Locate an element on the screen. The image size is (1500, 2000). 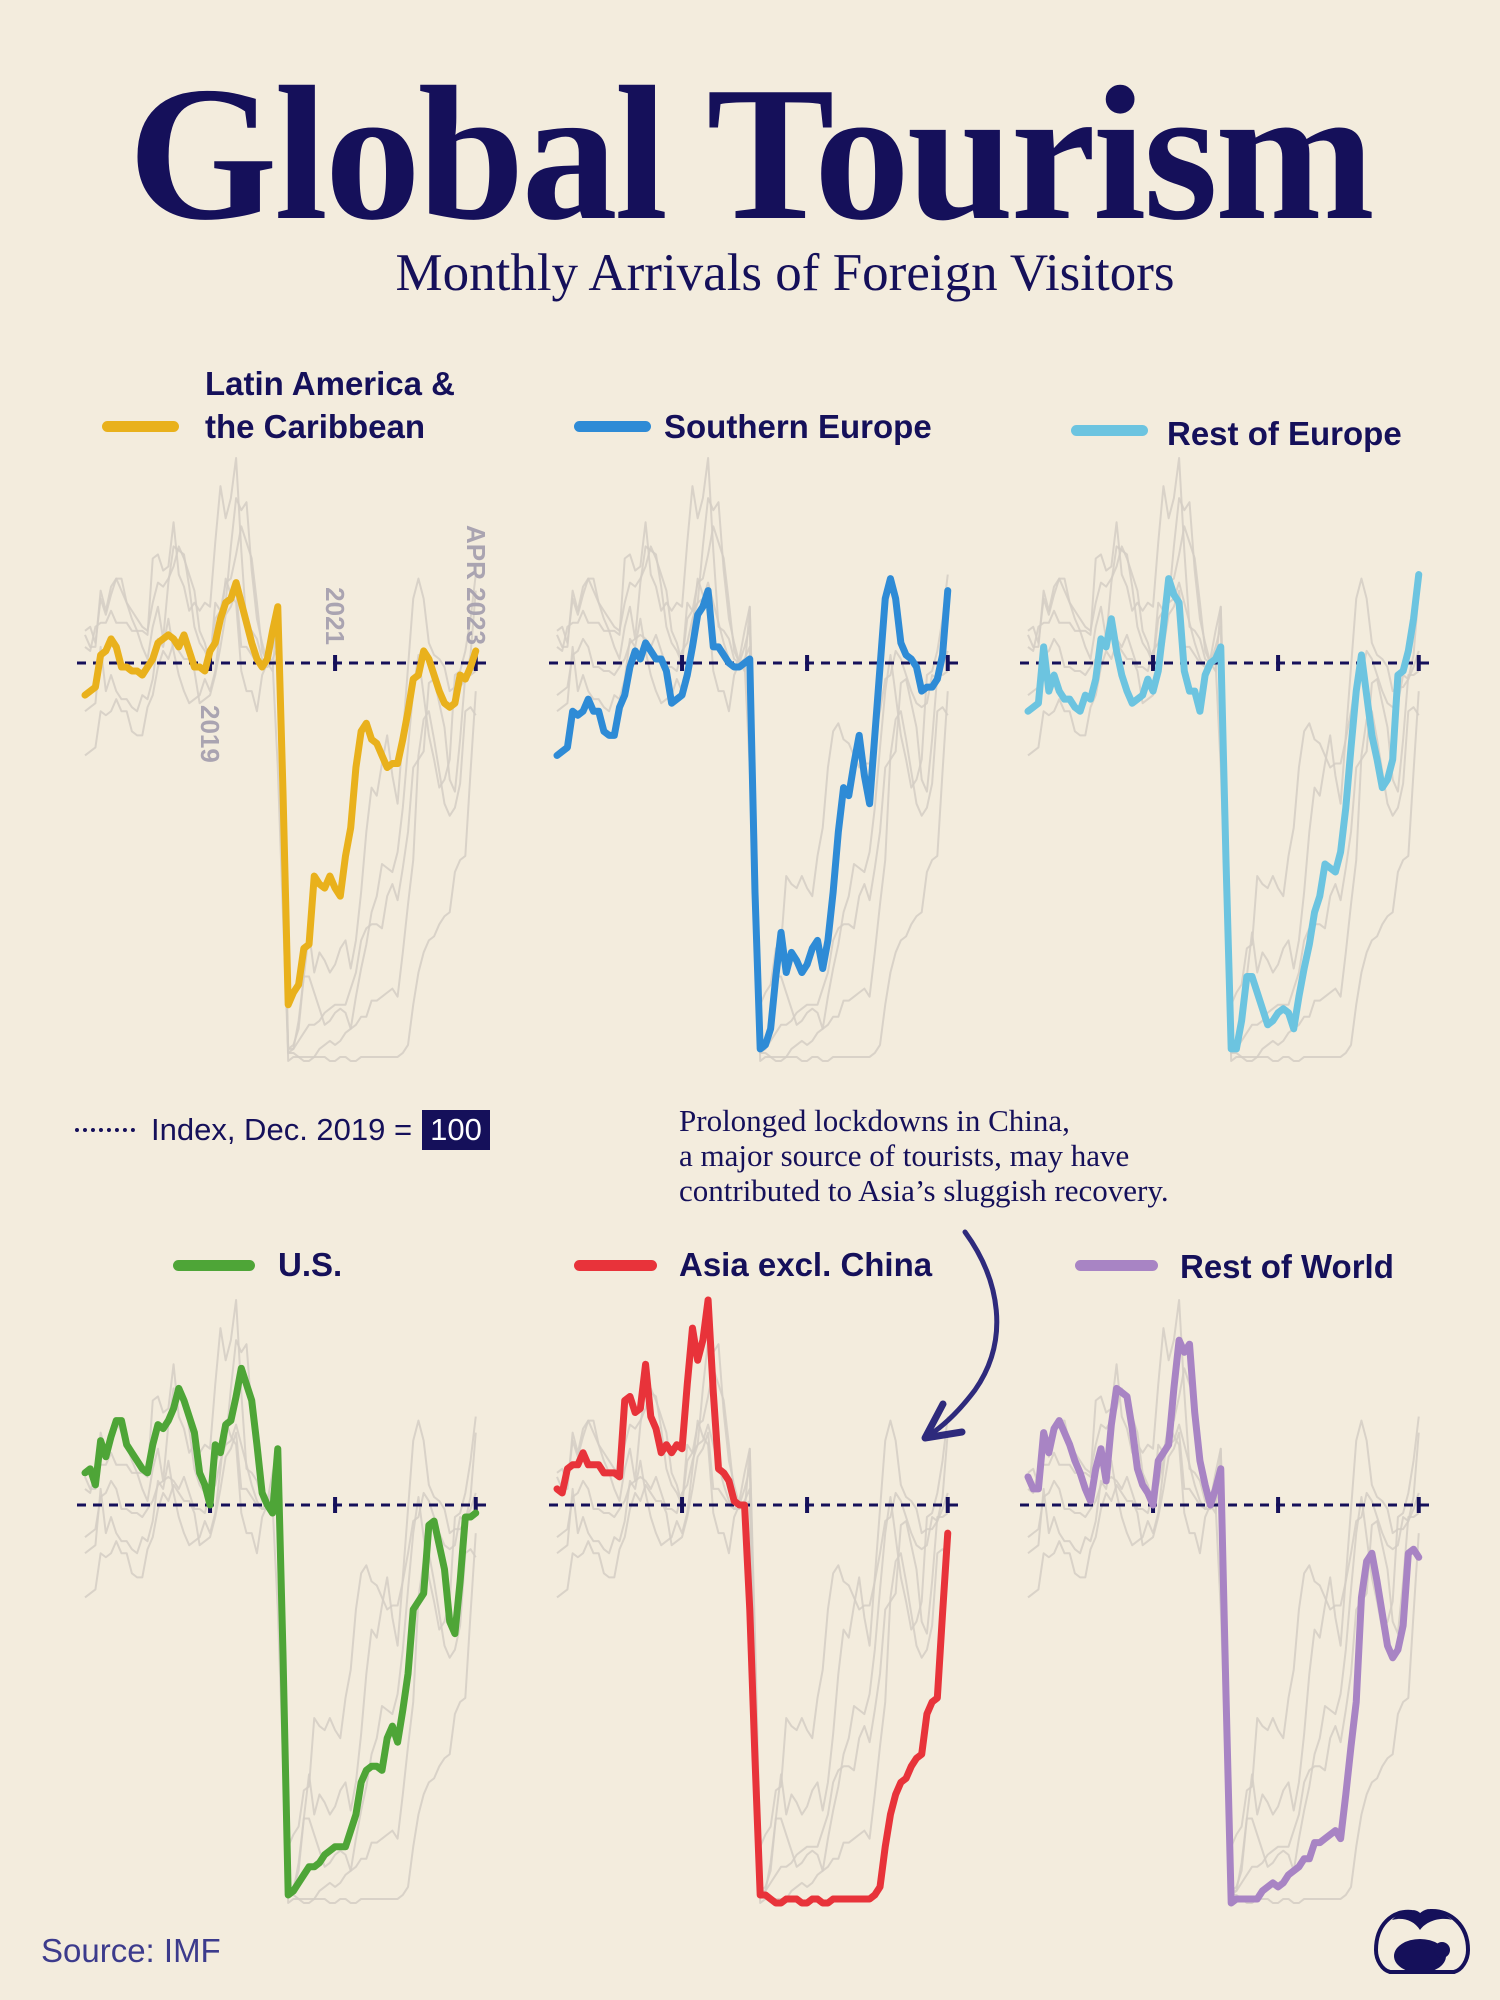
source-note: Source: IMF is located at coordinates (131, 1950).